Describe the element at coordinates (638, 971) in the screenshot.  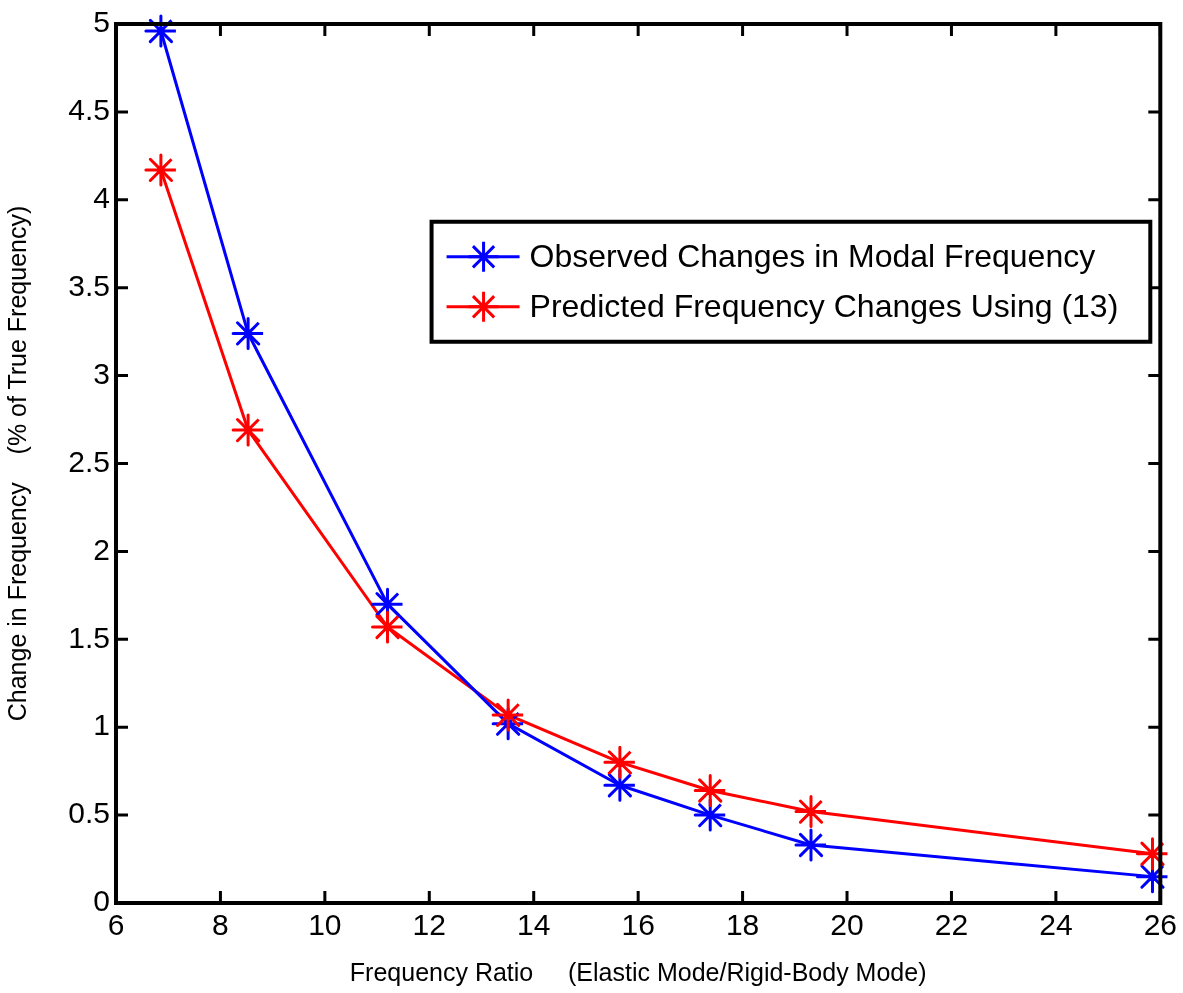
I see `x-axis-title: Frequency Ratio (Elastic Mode/Rigid-Body Mode)` at that location.